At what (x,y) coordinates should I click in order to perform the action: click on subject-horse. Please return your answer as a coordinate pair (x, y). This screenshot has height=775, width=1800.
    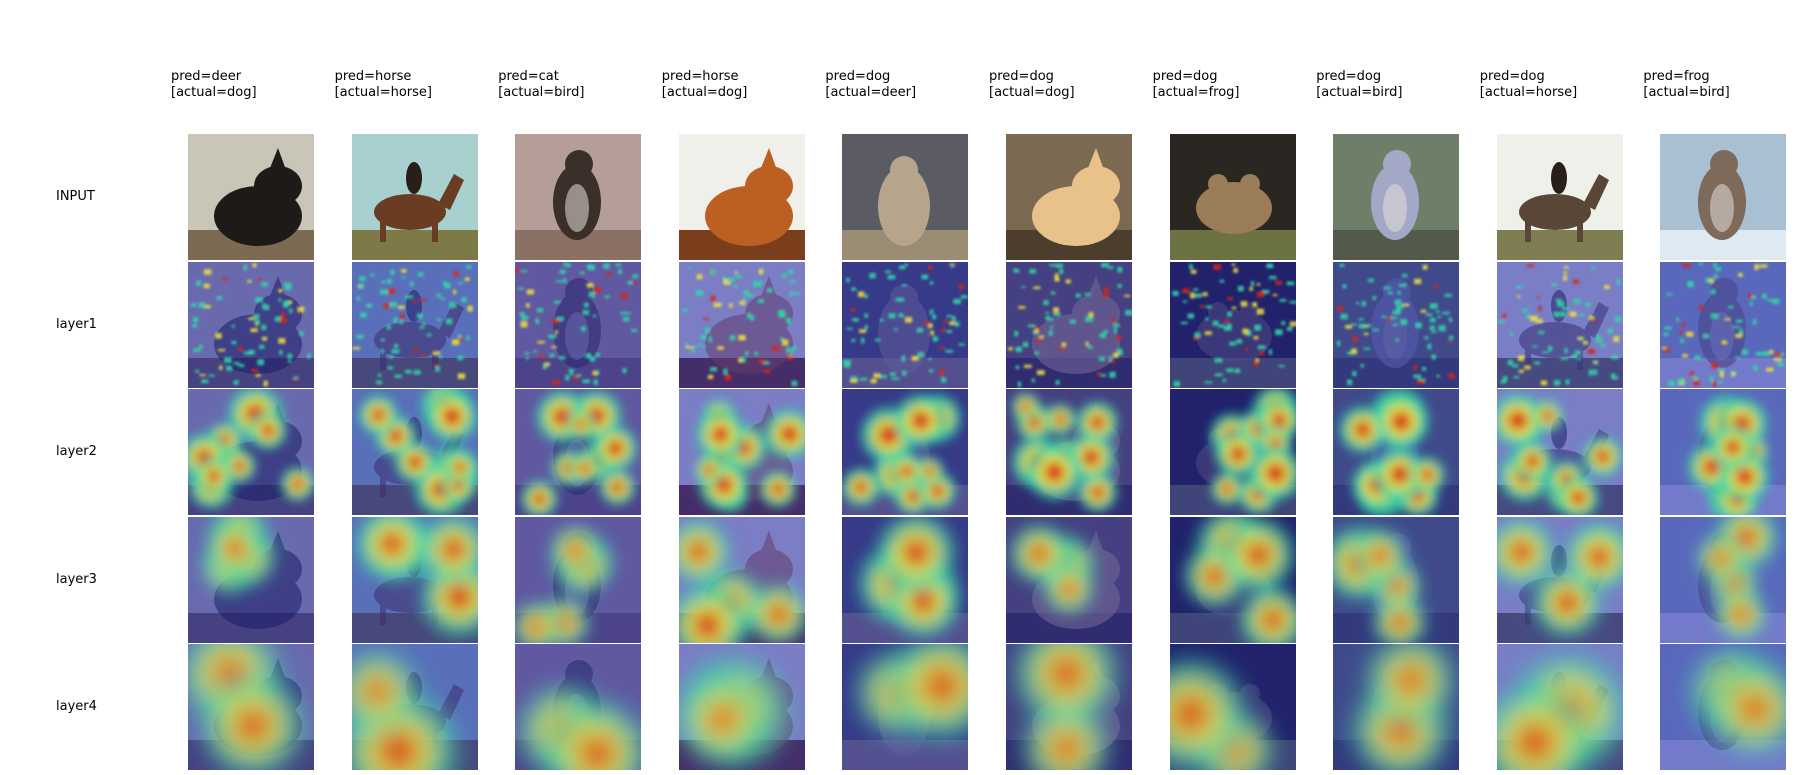
    Looking at the image, I should click on (1563, 202).